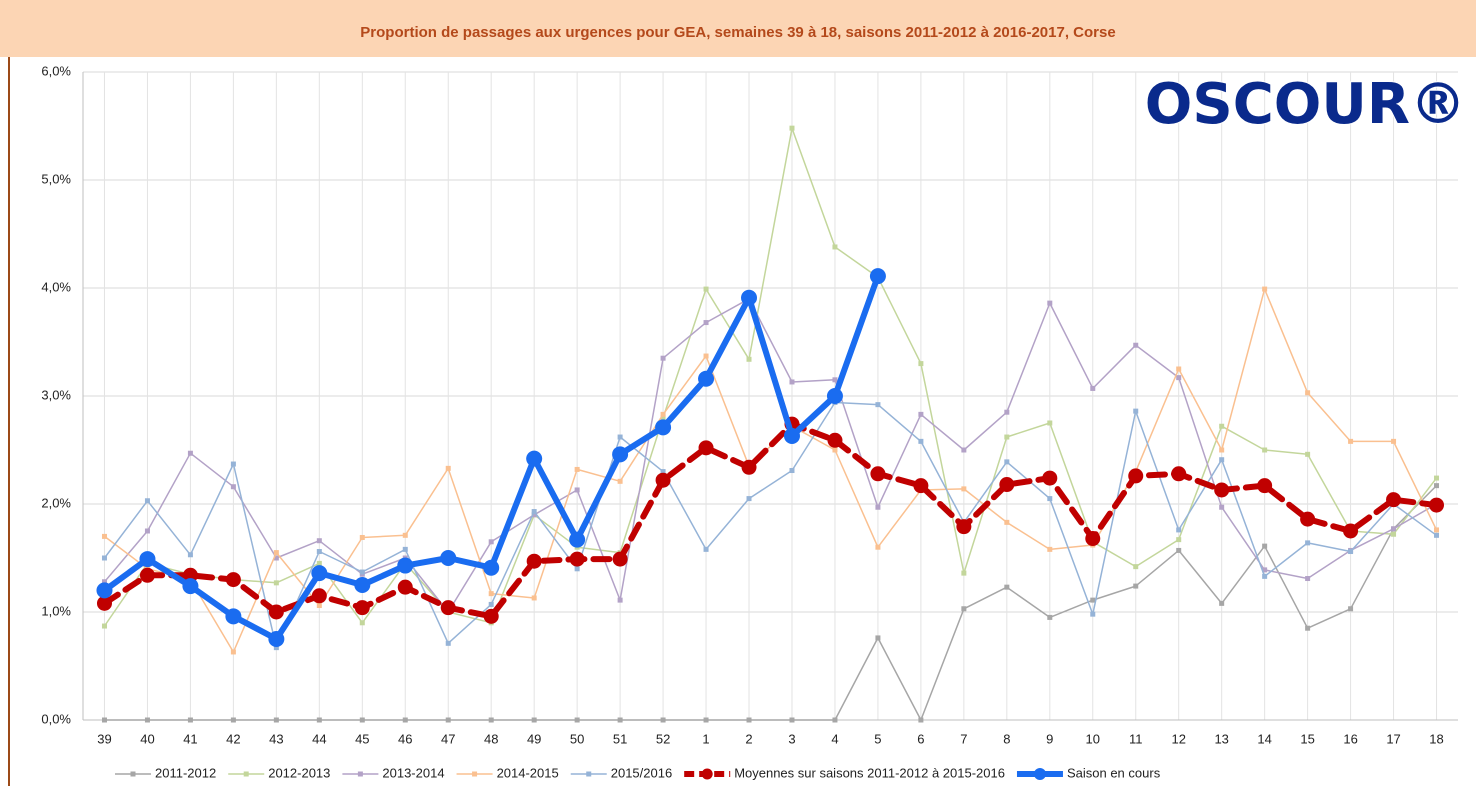  I want to click on y-tick-label: 1,0%, so click(56, 610).